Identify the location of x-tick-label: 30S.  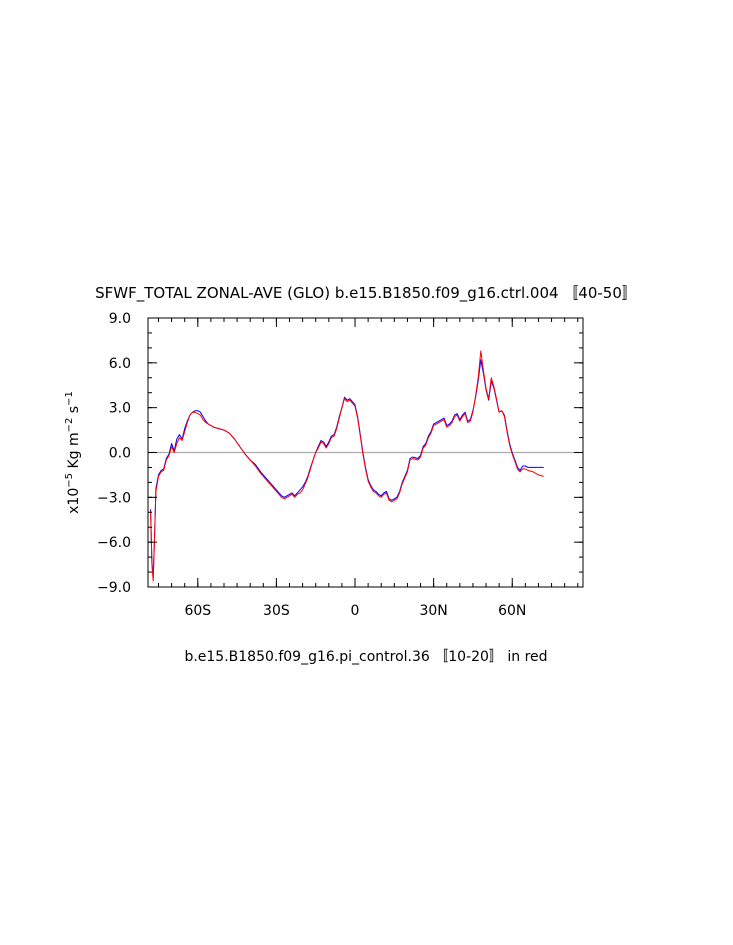
(276, 611).